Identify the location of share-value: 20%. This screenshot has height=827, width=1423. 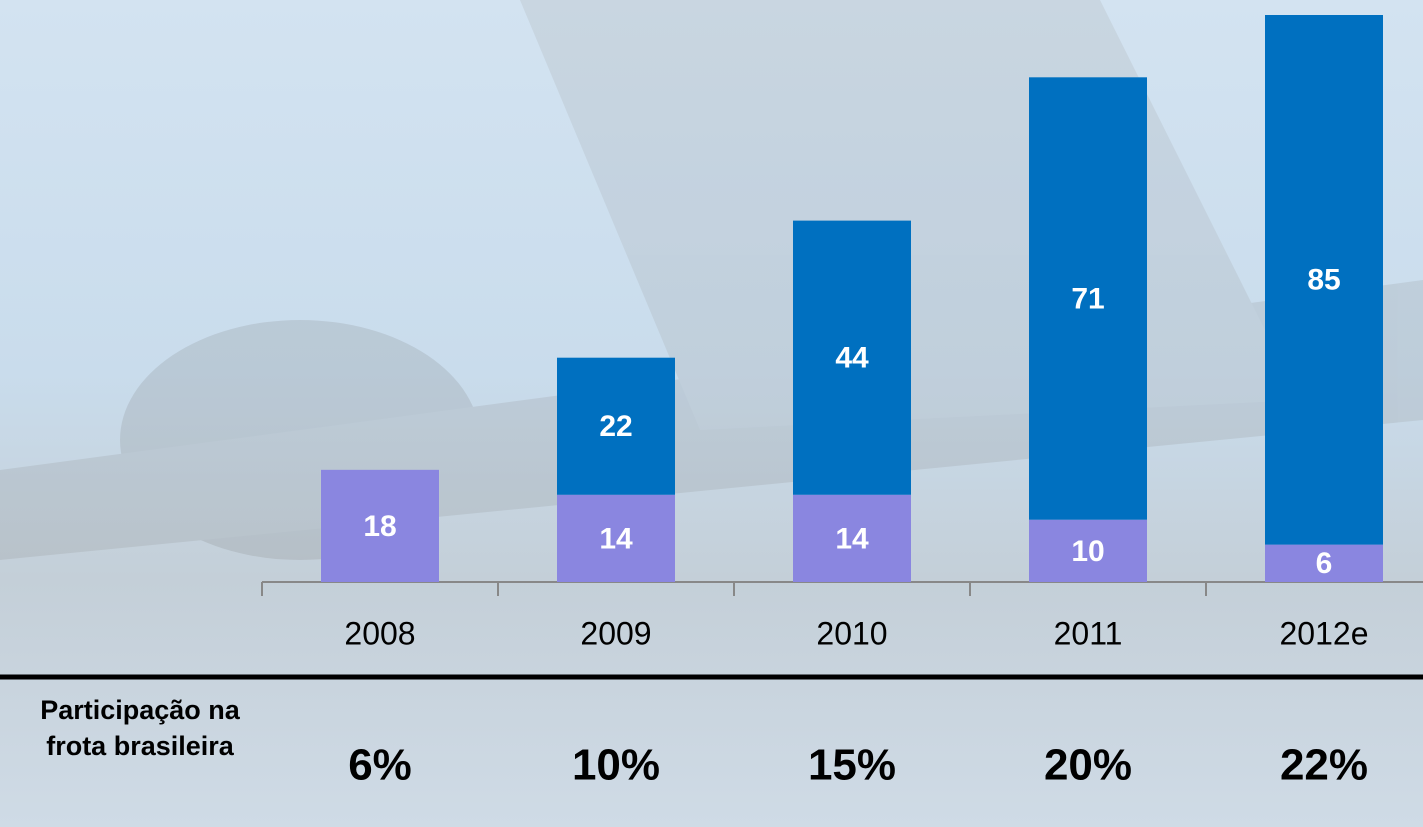
(1088, 765).